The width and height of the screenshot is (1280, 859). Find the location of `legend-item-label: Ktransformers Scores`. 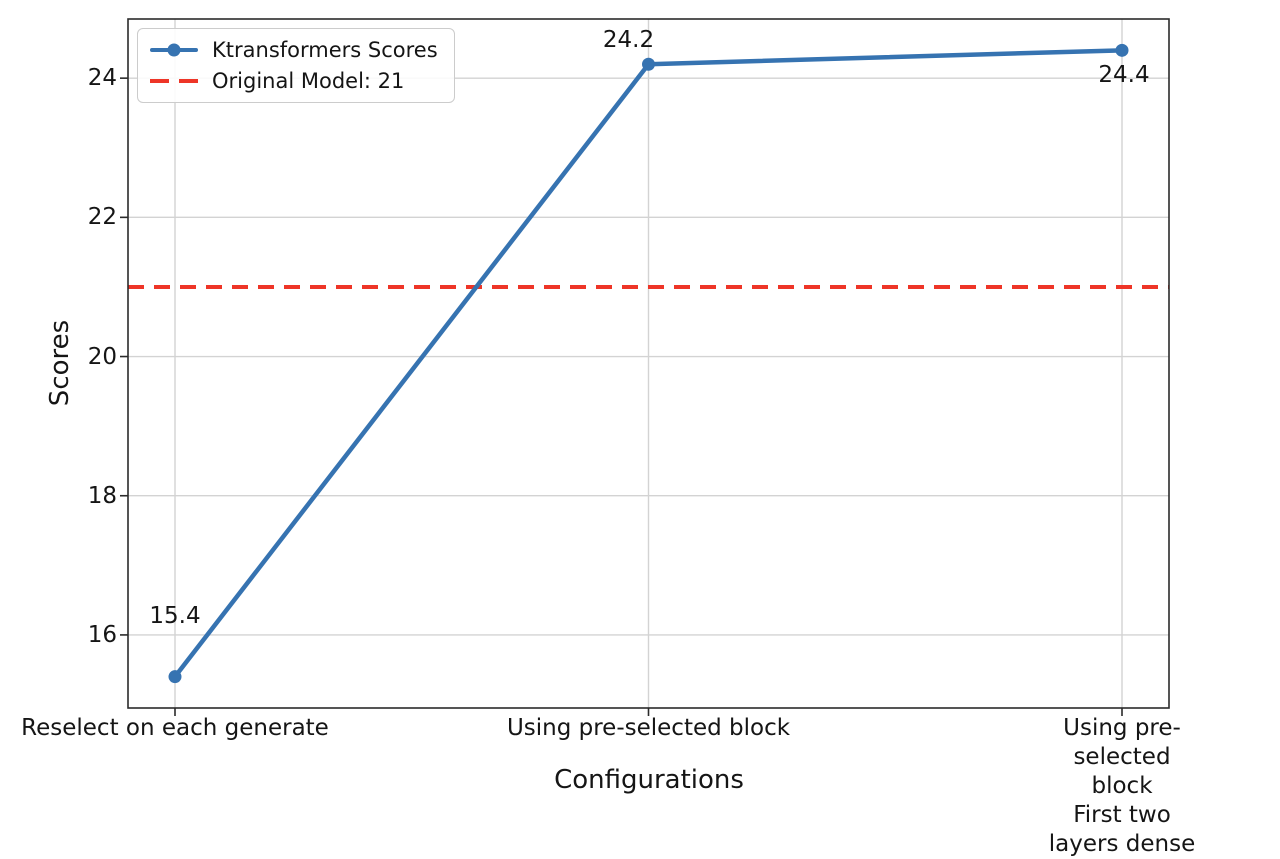

legend-item-label: Ktransformers Scores is located at coordinates (325, 50).